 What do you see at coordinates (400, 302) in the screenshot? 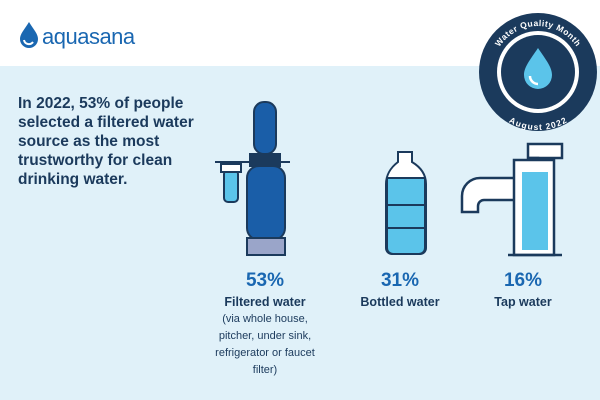
I see `label: Bottled water` at bounding box center [400, 302].